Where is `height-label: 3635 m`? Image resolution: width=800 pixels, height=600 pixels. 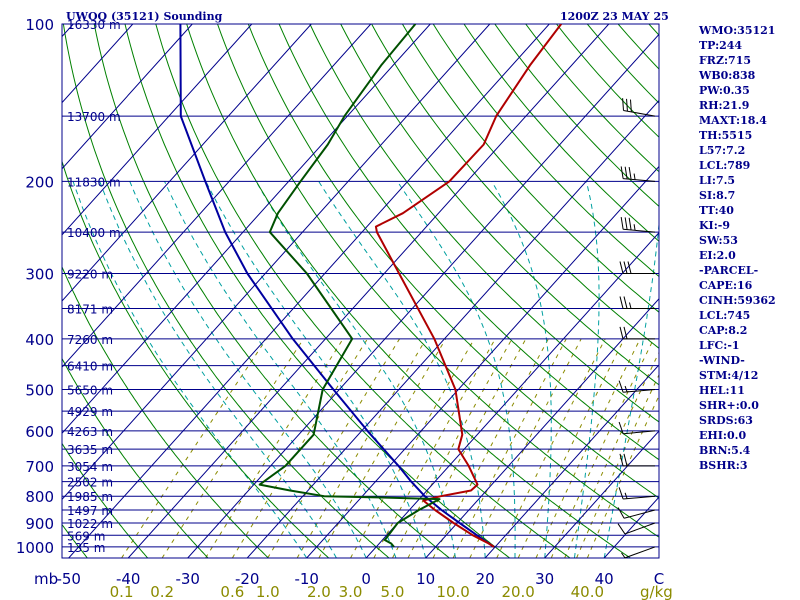
height-label: 3635 m is located at coordinates (90, 450).